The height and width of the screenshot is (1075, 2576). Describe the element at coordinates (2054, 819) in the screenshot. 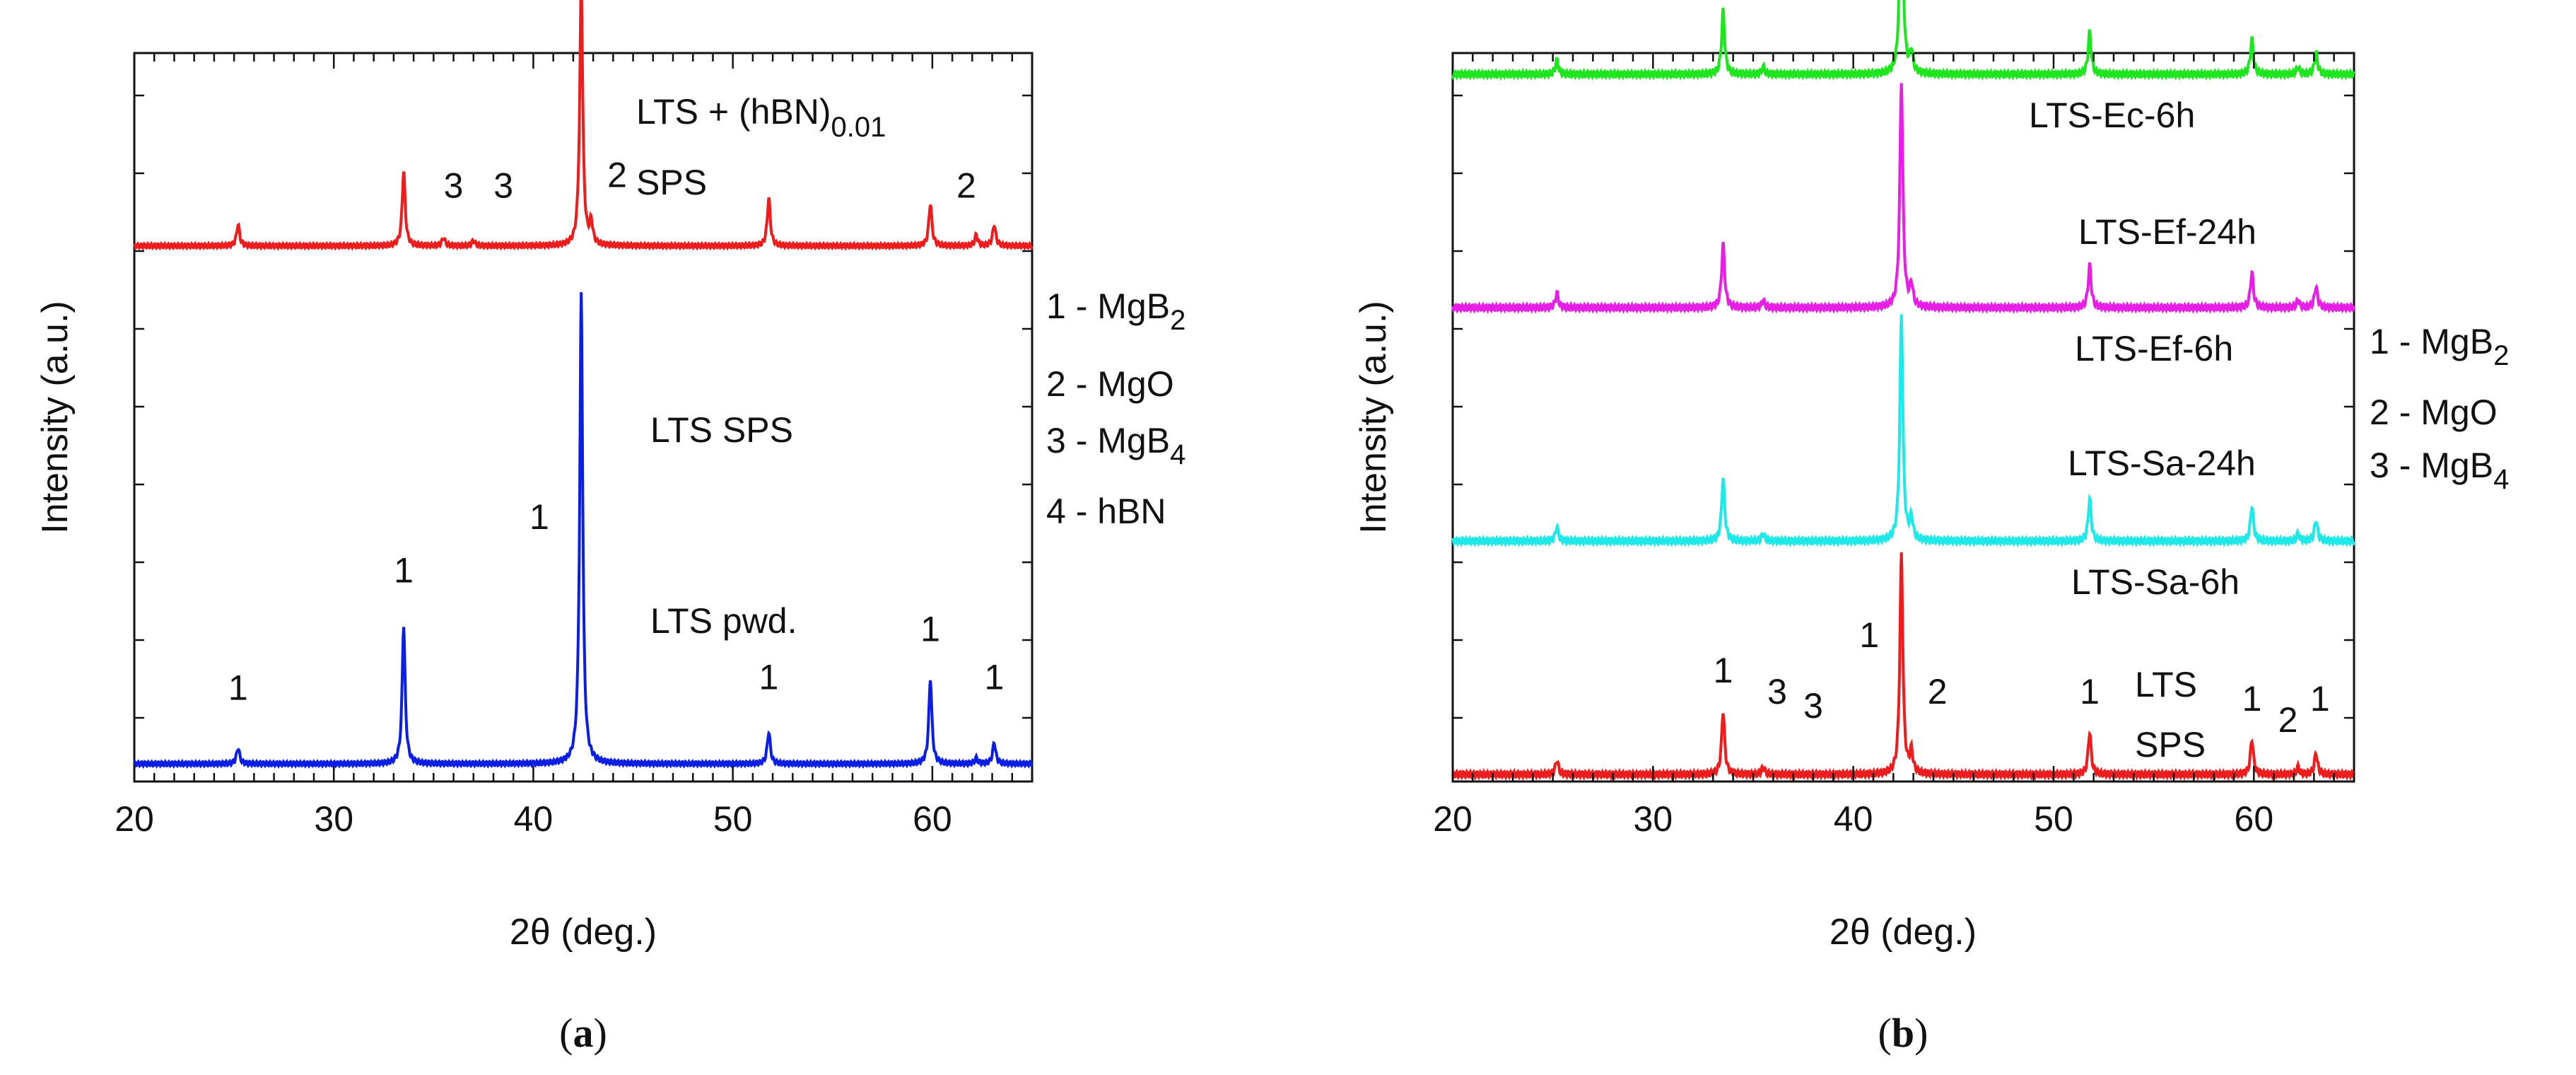

I see `panel-b-xtick-label-50: 50` at that location.